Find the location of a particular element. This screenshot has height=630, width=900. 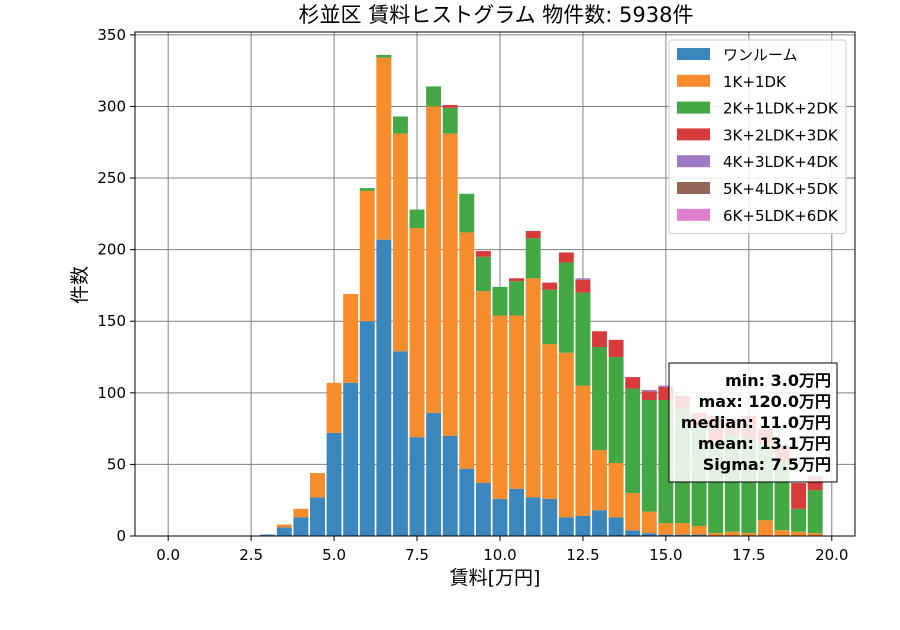

x-tick-label: 5.0 is located at coordinates (334, 555).